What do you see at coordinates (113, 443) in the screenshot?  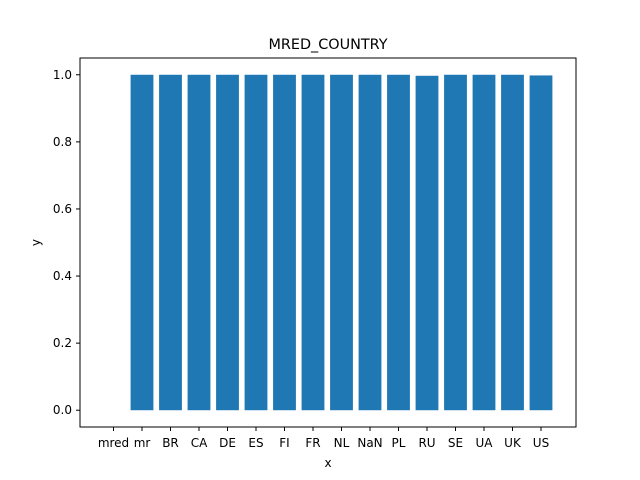 I see `x-tick-label: mred` at bounding box center [113, 443].